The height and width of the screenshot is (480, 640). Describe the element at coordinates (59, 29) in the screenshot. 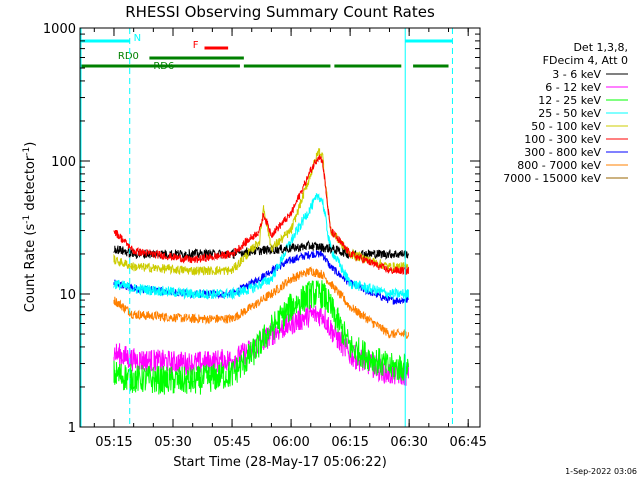

I see `y-tick-label: 1000` at that location.